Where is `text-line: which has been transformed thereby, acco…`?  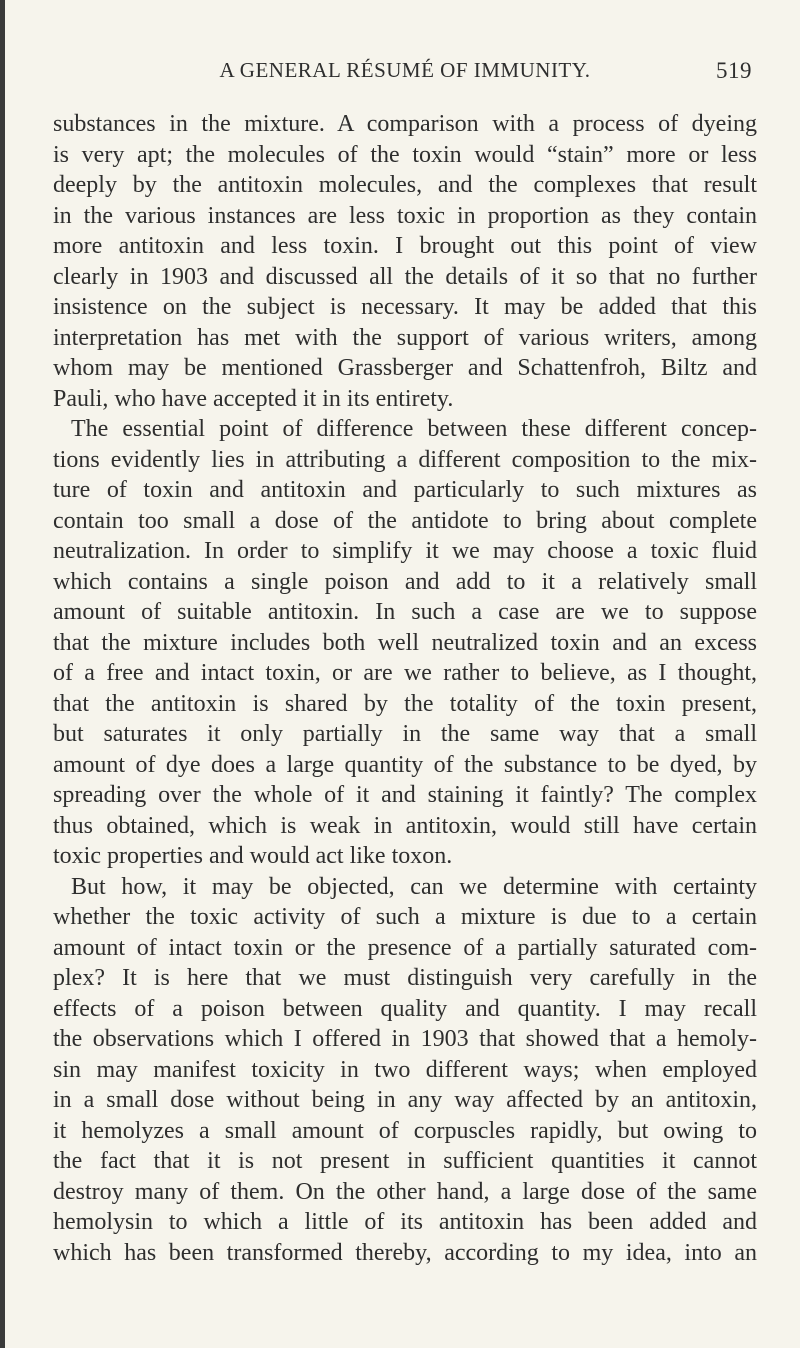
text-line: which has been transformed thereby, acco… is located at coordinates (405, 1252).